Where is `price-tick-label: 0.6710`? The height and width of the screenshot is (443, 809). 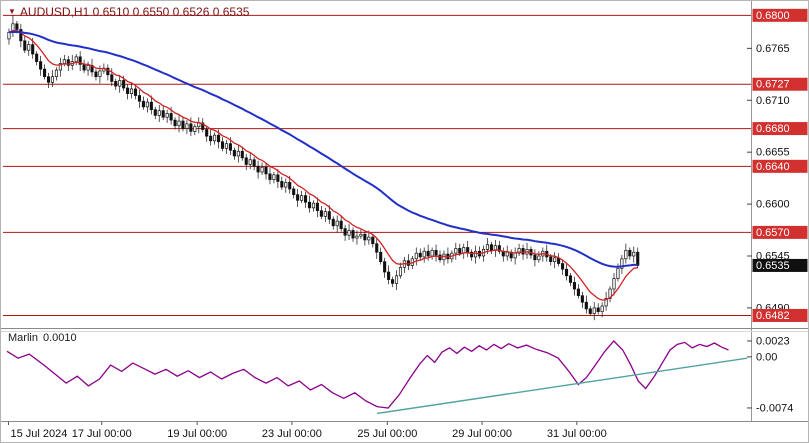 price-tick-label: 0.6710 is located at coordinates (773, 101).